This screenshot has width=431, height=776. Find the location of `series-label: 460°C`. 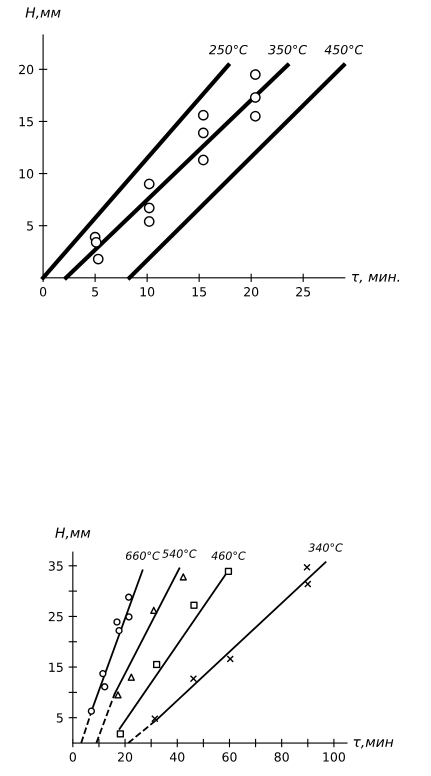

series-label: 460°C is located at coordinates (228, 555).